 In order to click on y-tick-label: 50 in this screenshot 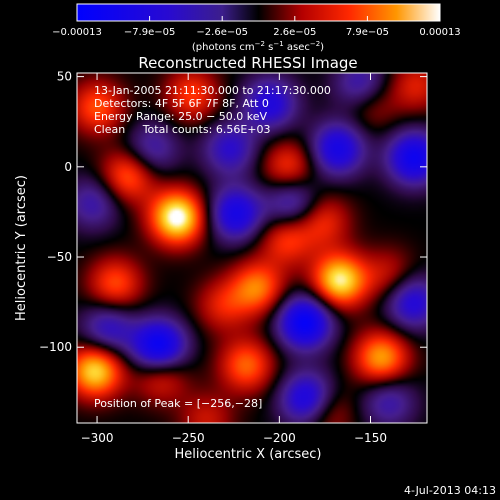, I will do `click(64, 77)`.